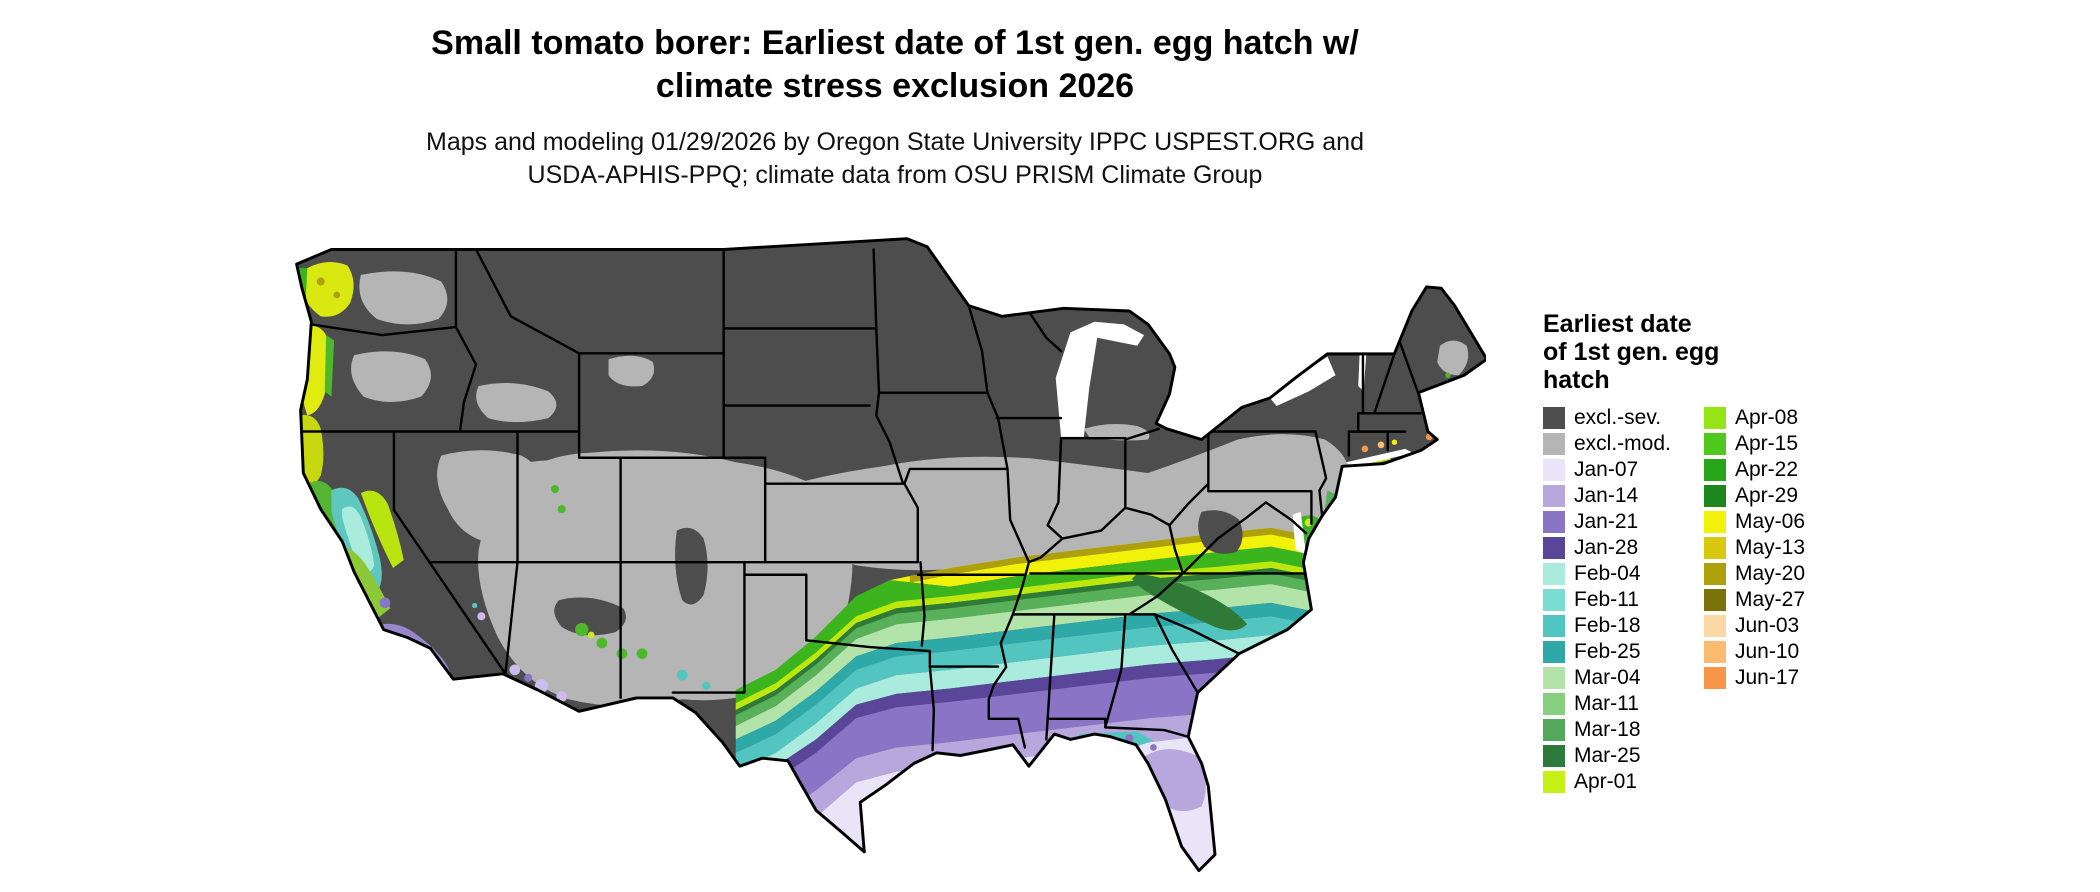  Describe the element at coordinates (1617, 324) in the screenshot. I see `legend-title-line-1: Earliest date` at that location.